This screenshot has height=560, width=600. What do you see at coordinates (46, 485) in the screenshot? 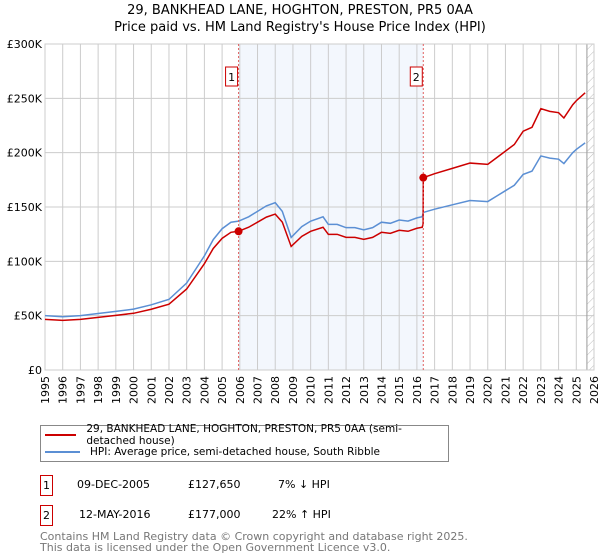
I see `marker-badge: 1` at bounding box center [46, 485].